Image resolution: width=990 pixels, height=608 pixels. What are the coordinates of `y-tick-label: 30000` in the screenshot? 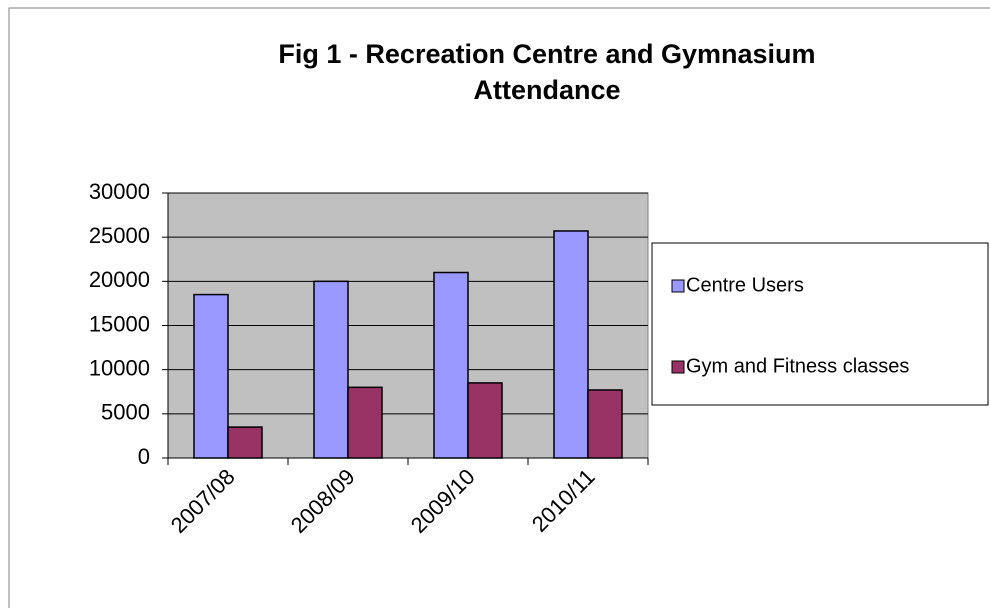 It's located at (119, 191).